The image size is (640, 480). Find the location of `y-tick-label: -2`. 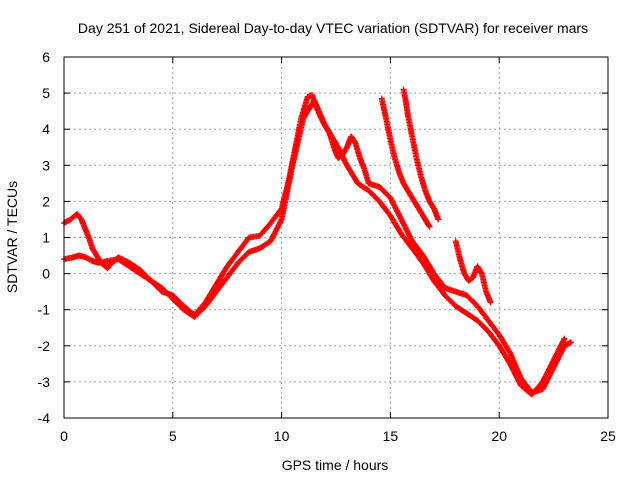

y-tick-label: -2 is located at coordinates (44, 346).